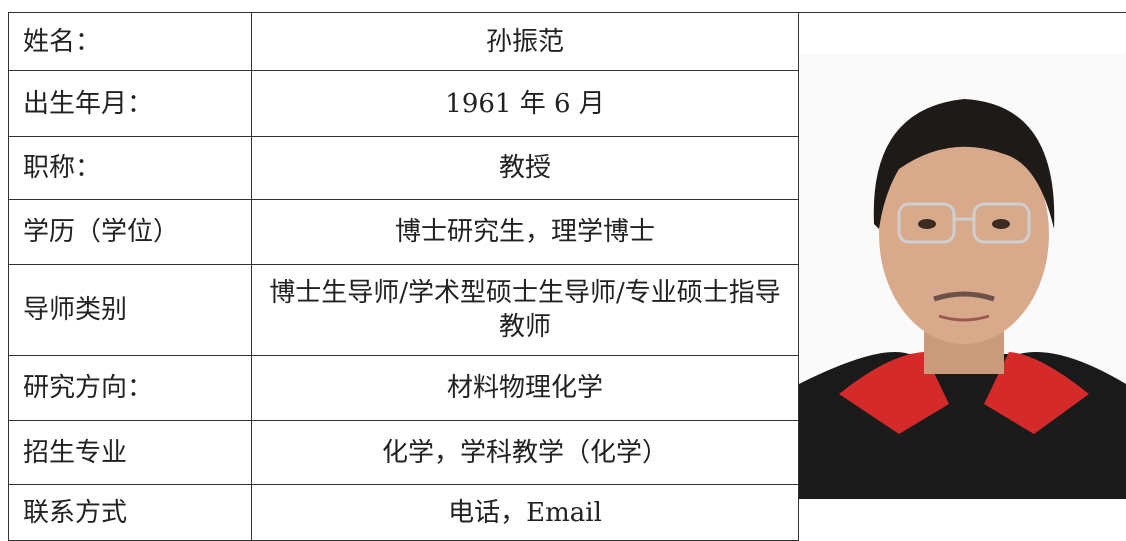 This screenshot has width=1126, height=541. I want to click on field-label: 职称：, so click(130, 168).